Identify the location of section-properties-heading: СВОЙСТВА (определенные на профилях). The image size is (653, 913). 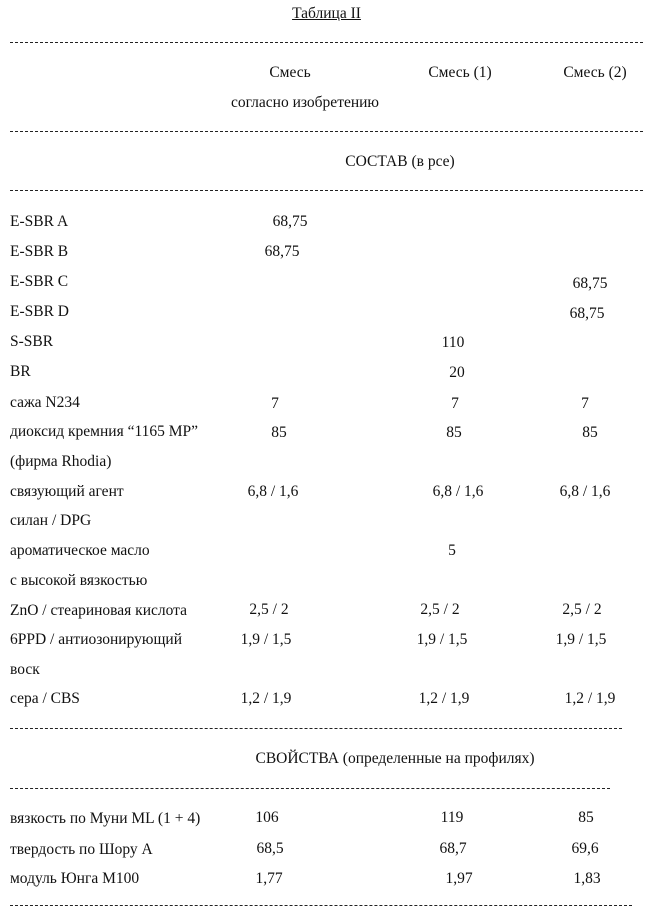
(395, 759).